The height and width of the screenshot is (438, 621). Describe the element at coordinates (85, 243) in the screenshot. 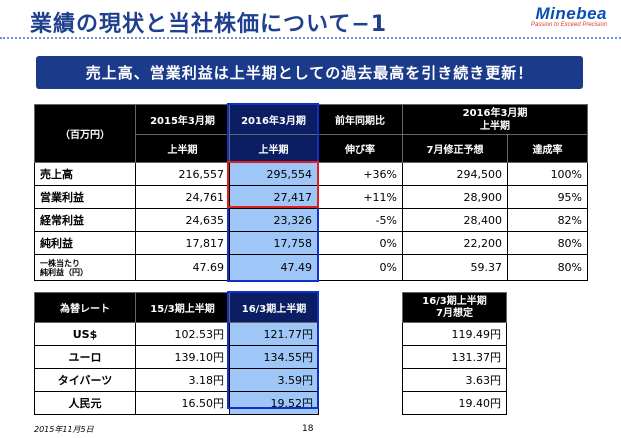

I see `row-label: 純利益` at that location.